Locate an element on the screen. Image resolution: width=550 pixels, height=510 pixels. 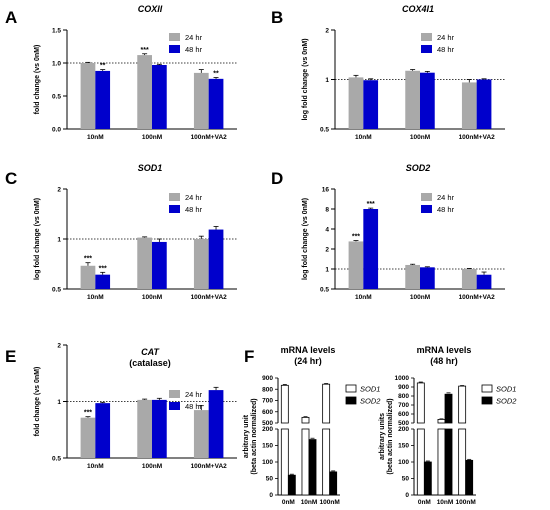
y-tick-label: 500 is located at coordinates (403, 423).